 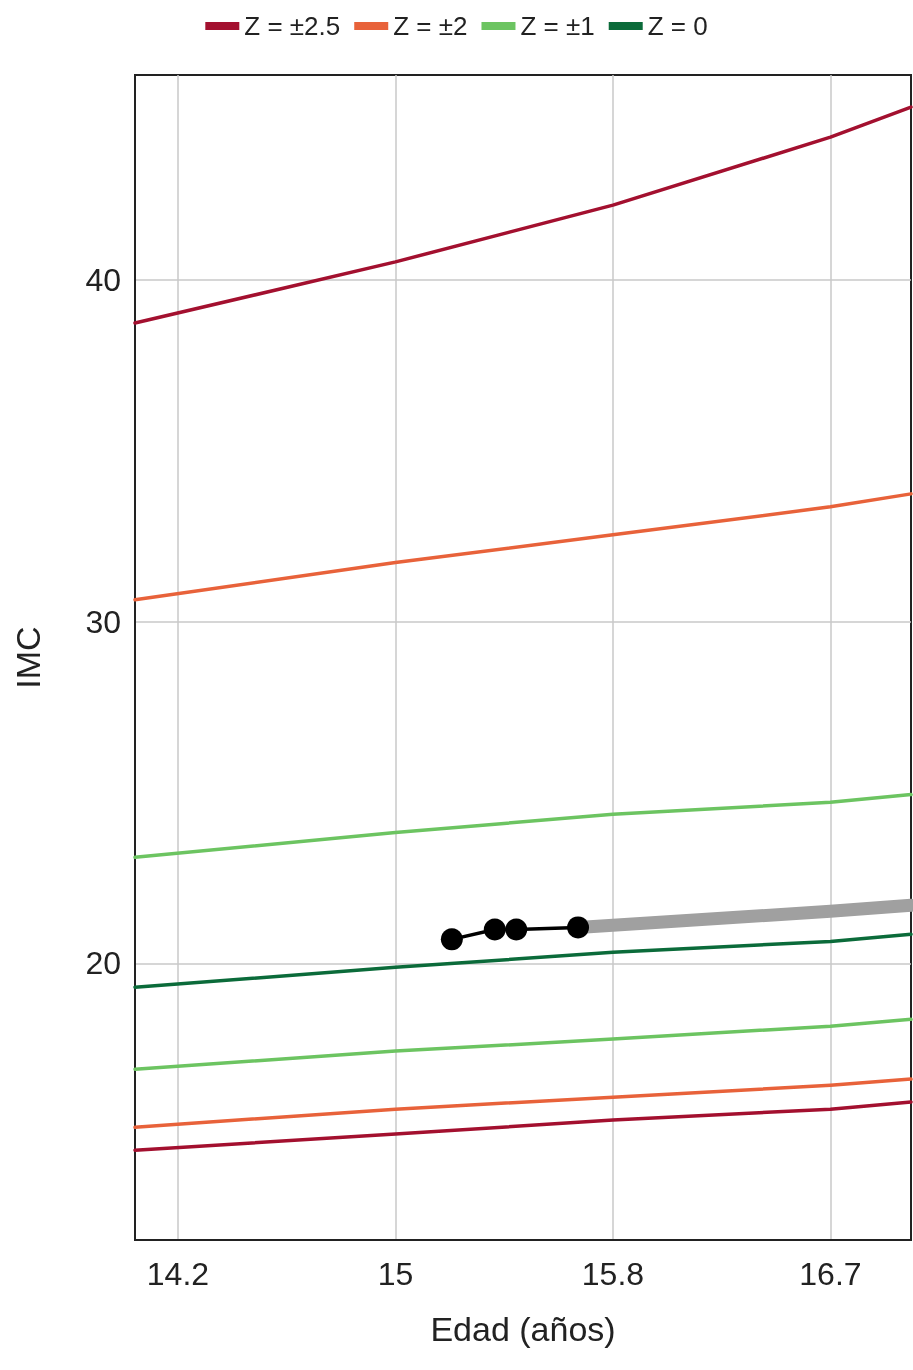 I want to click on y-axis-title: IMC, so click(x=28, y=657).